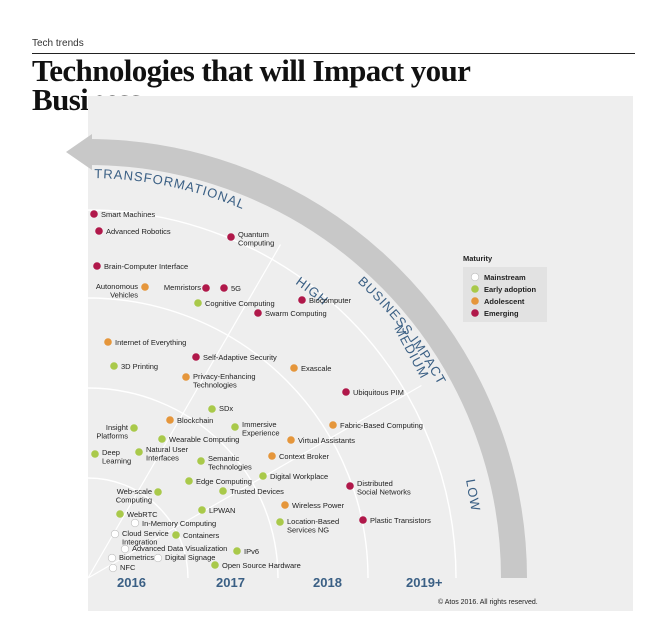  Describe the element at coordinates (256, 239) in the screenshot. I see `tech-label: Quantum Computing` at that location.